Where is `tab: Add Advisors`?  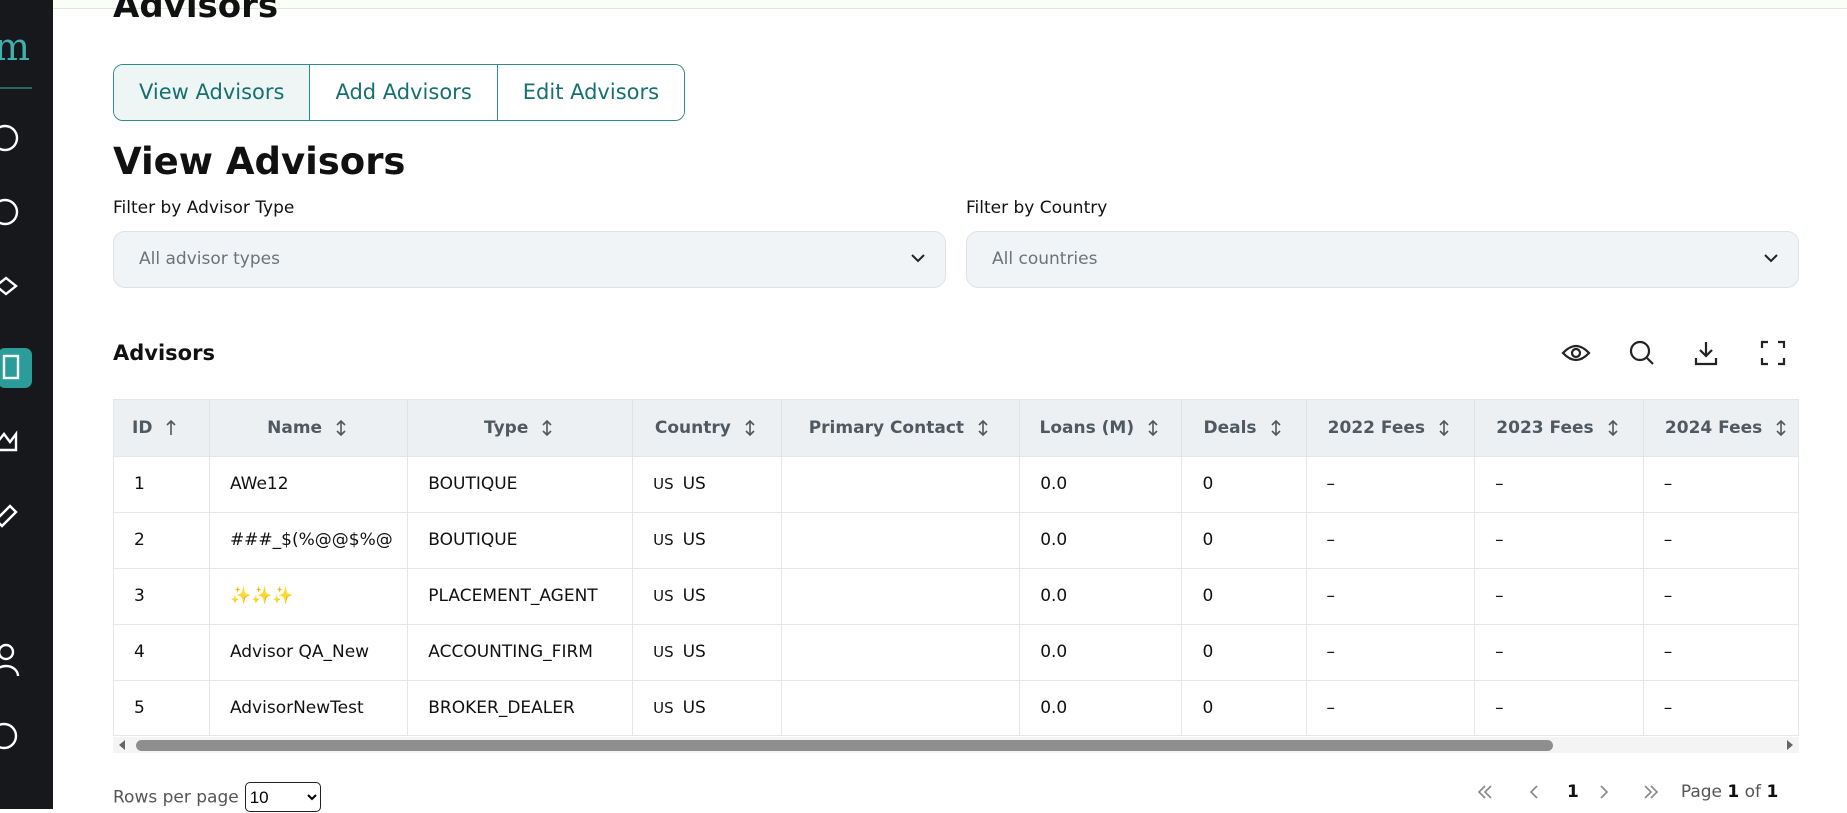
tab: Add Advisors is located at coordinates (404, 92).